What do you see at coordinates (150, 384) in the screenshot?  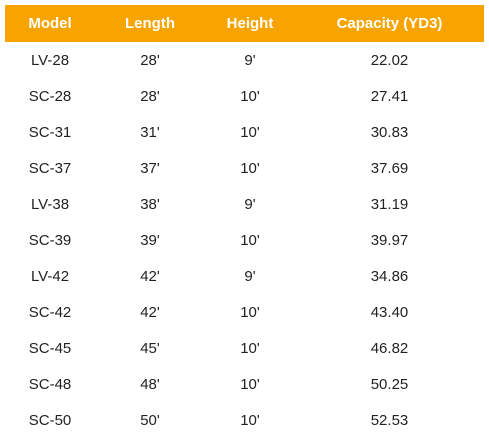 I see `table-cell: 48'` at bounding box center [150, 384].